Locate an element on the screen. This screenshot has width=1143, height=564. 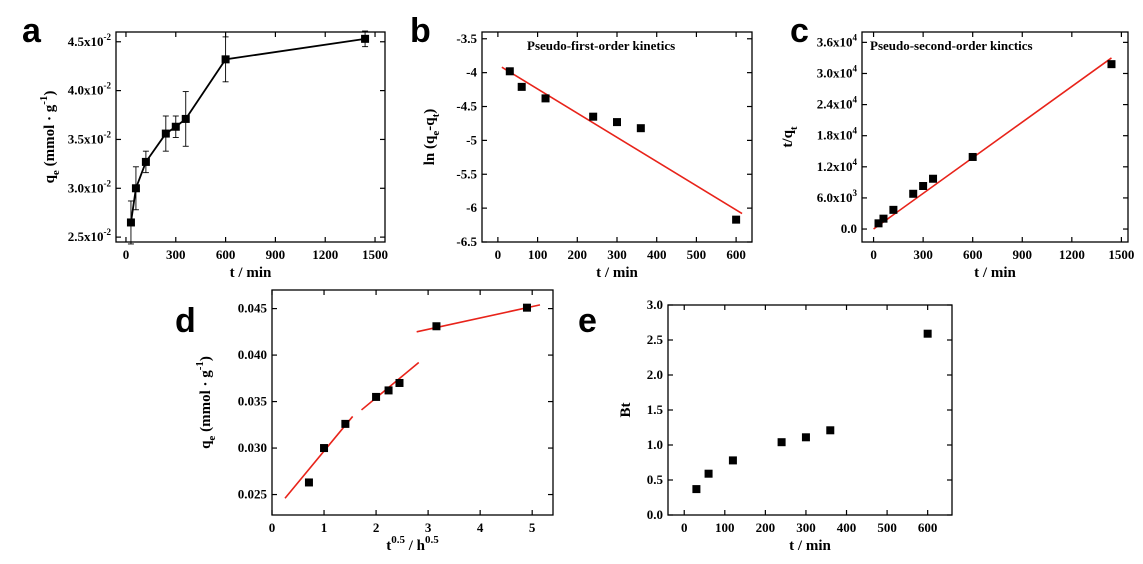
y-tick-label-c: 3.0x10⁴ is located at coordinates (837, 71).